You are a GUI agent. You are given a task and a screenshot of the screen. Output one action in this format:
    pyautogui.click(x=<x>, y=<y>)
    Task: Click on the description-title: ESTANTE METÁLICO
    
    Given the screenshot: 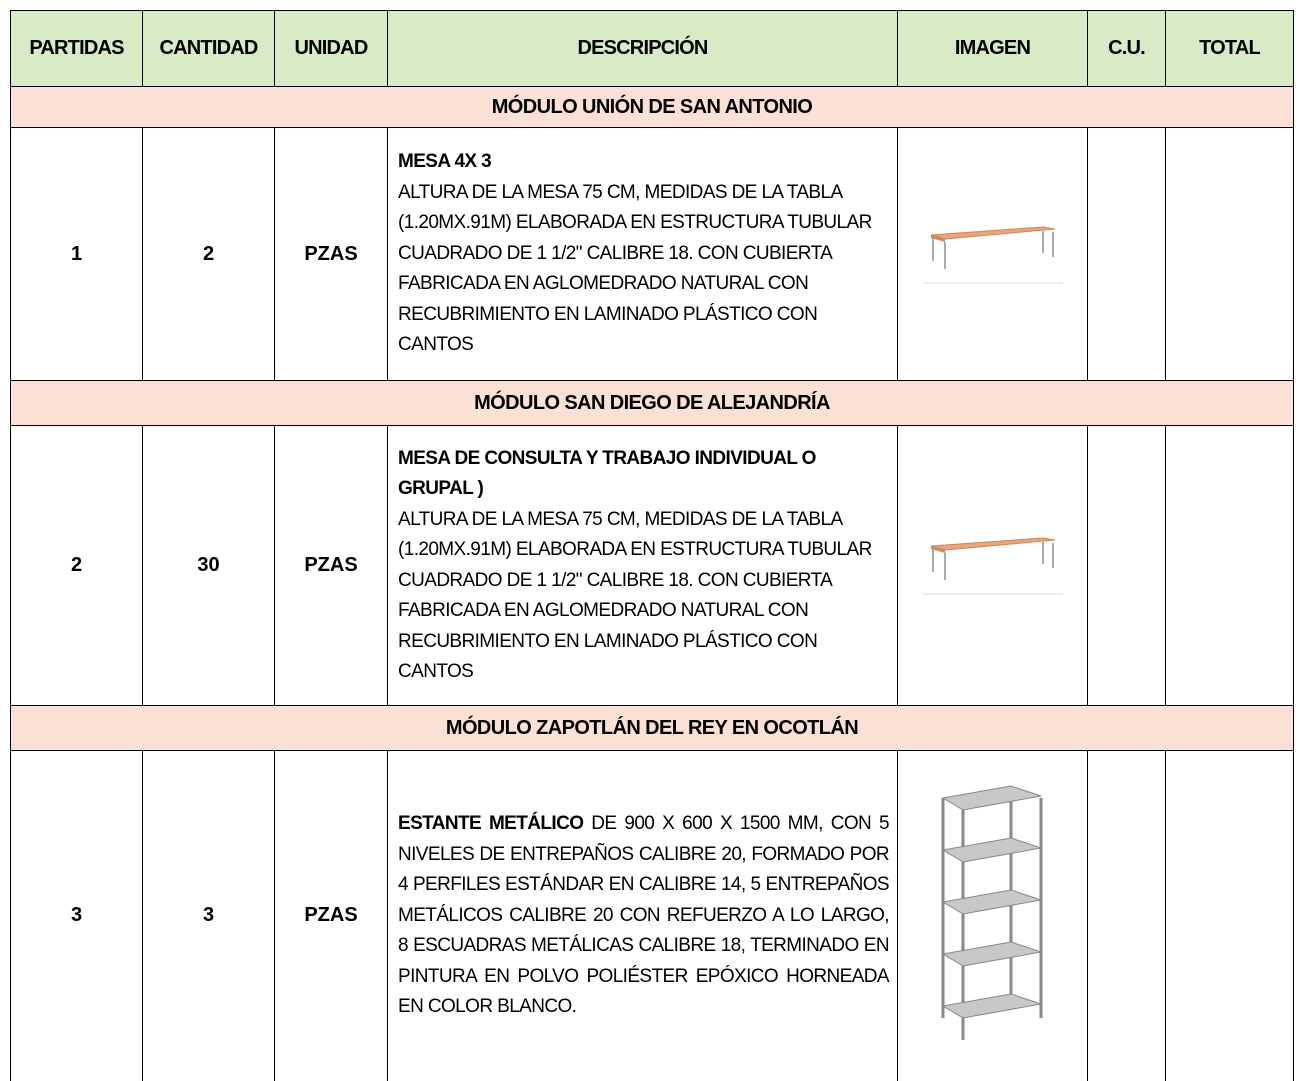 What is the action you would take?
    pyautogui.click(x=491, y=823)
    